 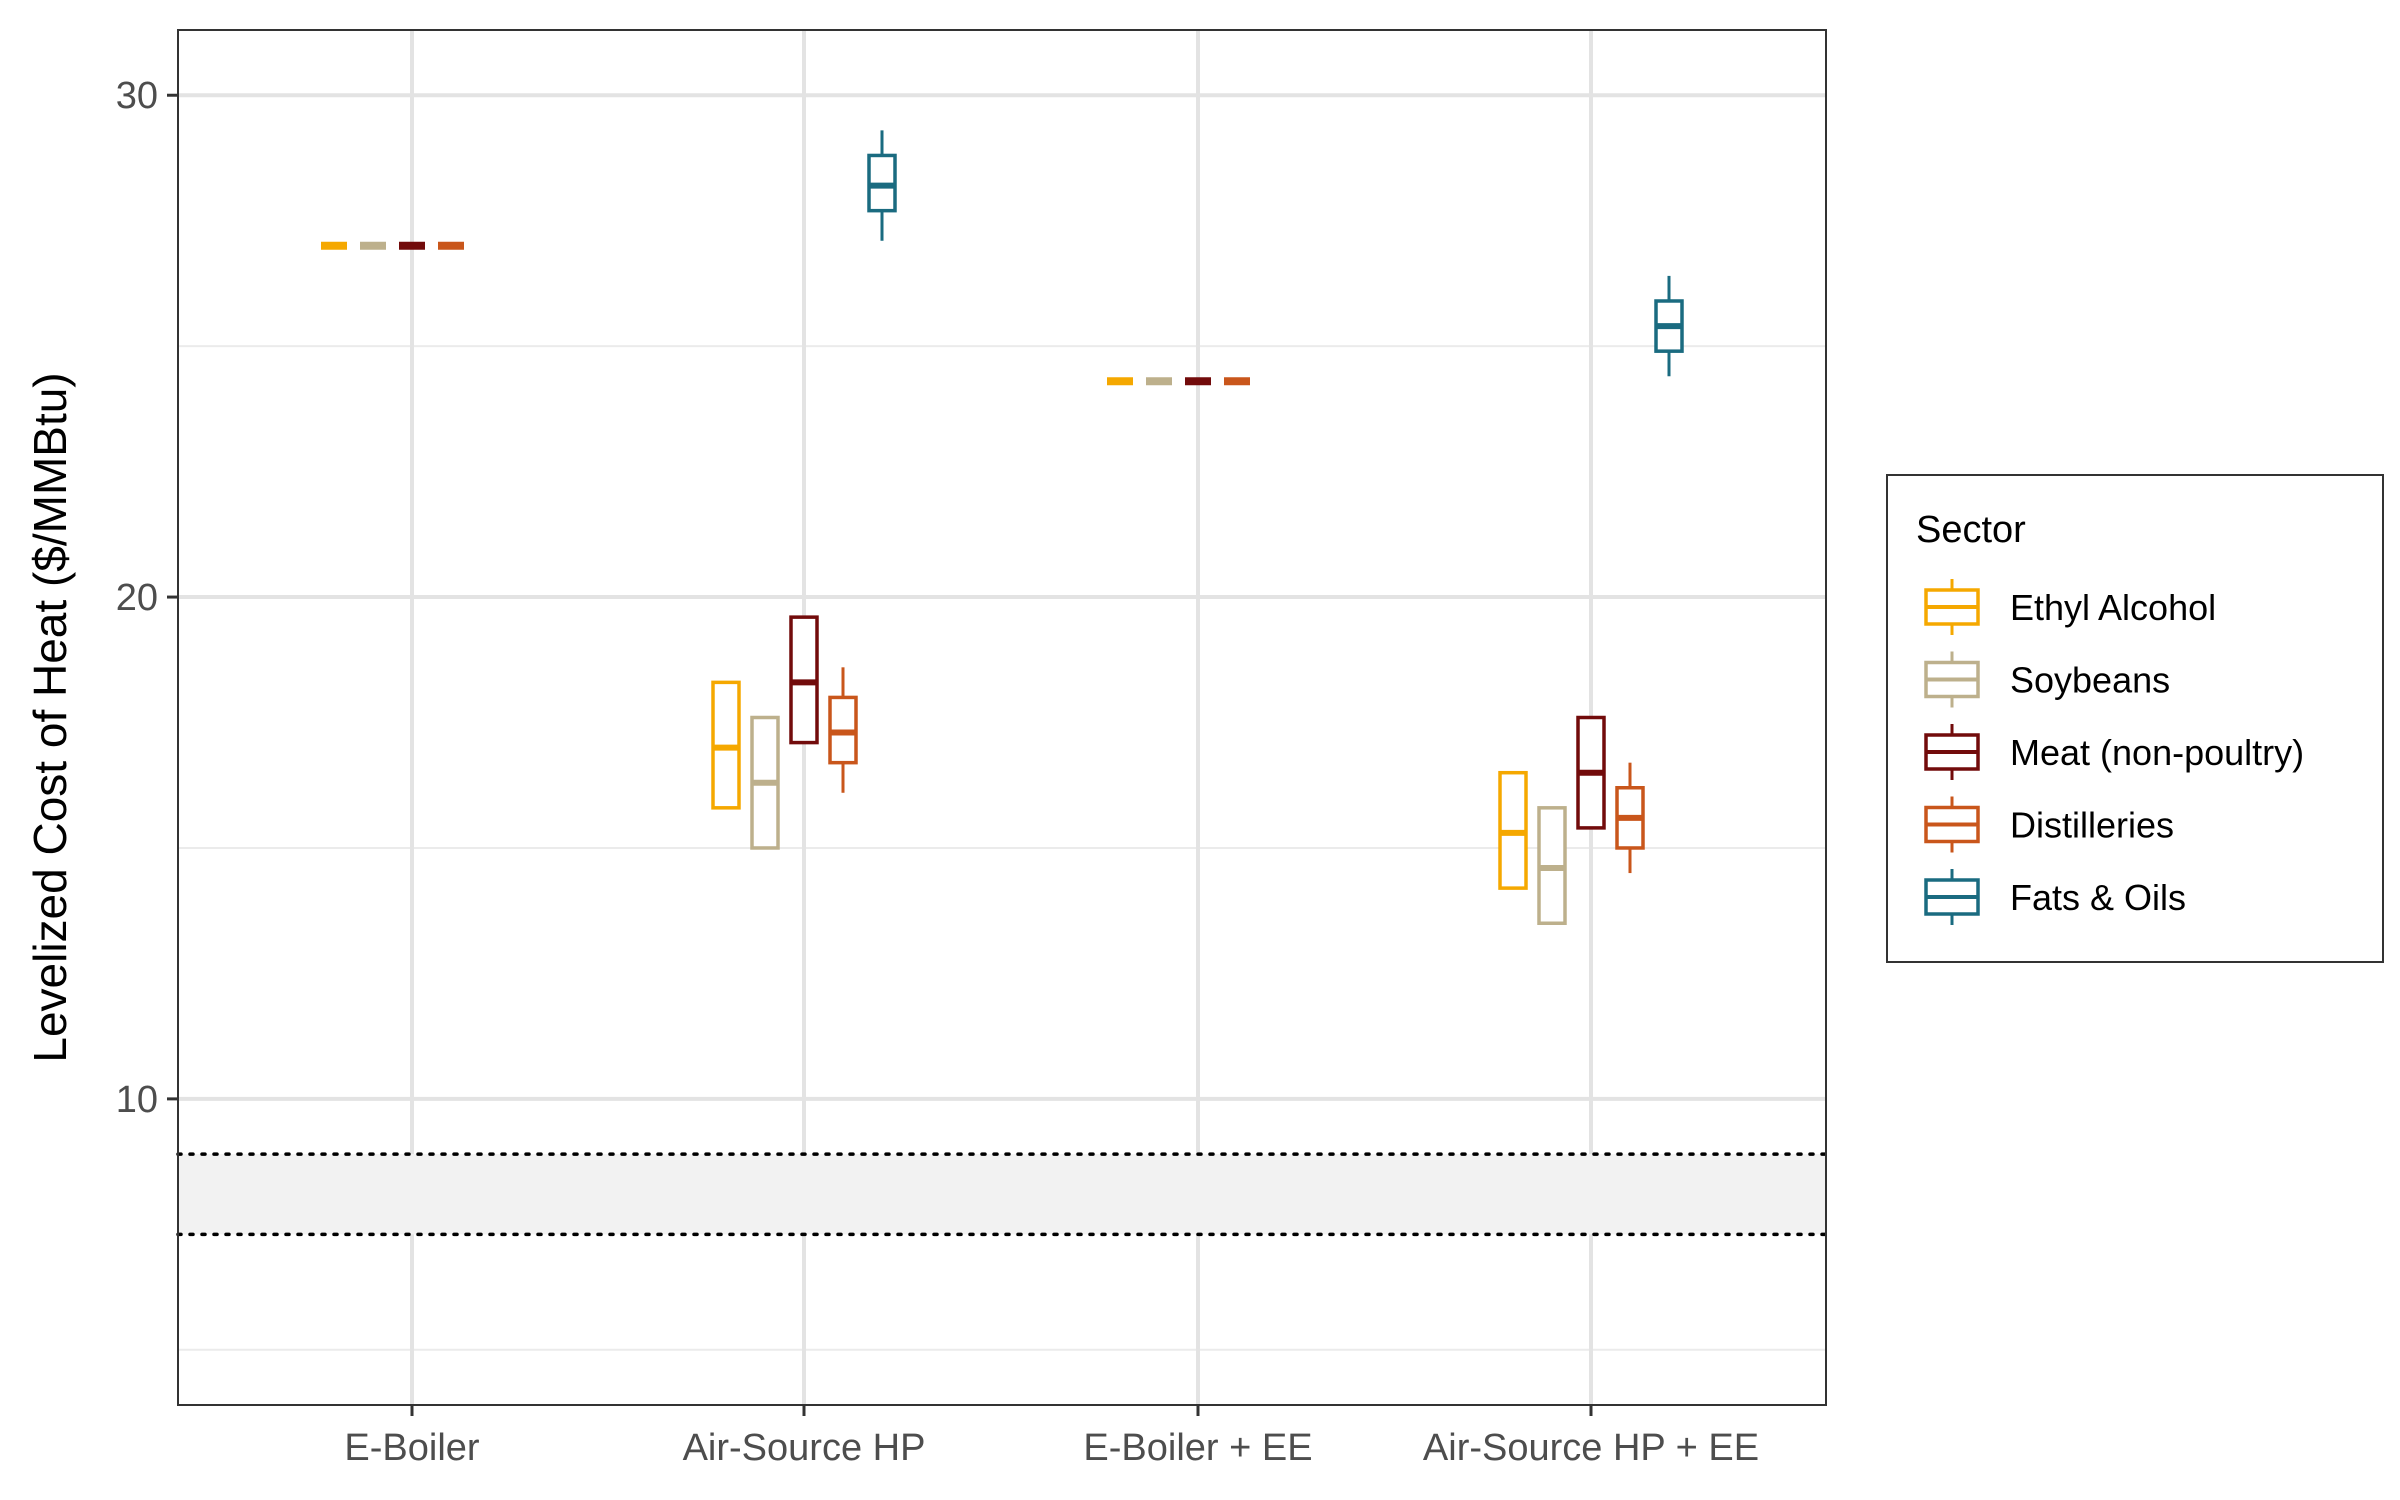 What do you see at coordinates (2157, 752) in the screenshot?
I see `legend-label: Meat (non-poultry)` at bounding box center [2157, 752].